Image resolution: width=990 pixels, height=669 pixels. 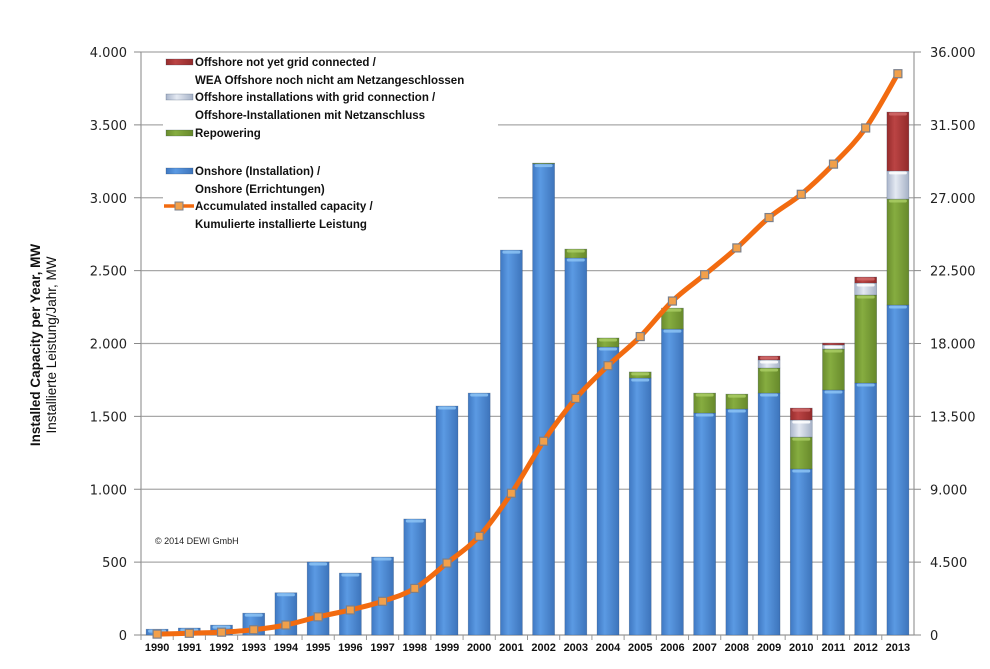 What do you see at coordinates (350, 648) in the screenshot?
I see `x-tick-label: 1996` at bounding box center [350, 648].